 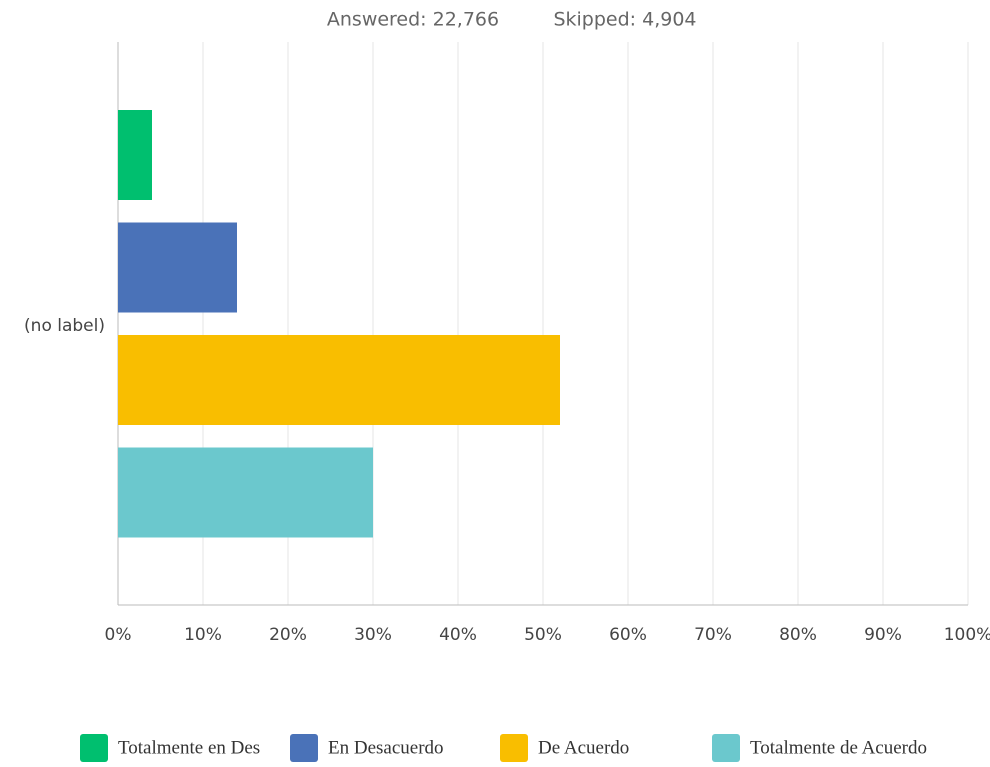 What do you see at coordinates (189, 747) in the screenshot?
I see `legend-label: Totalmente en Des` at bounding box center [189, 747].